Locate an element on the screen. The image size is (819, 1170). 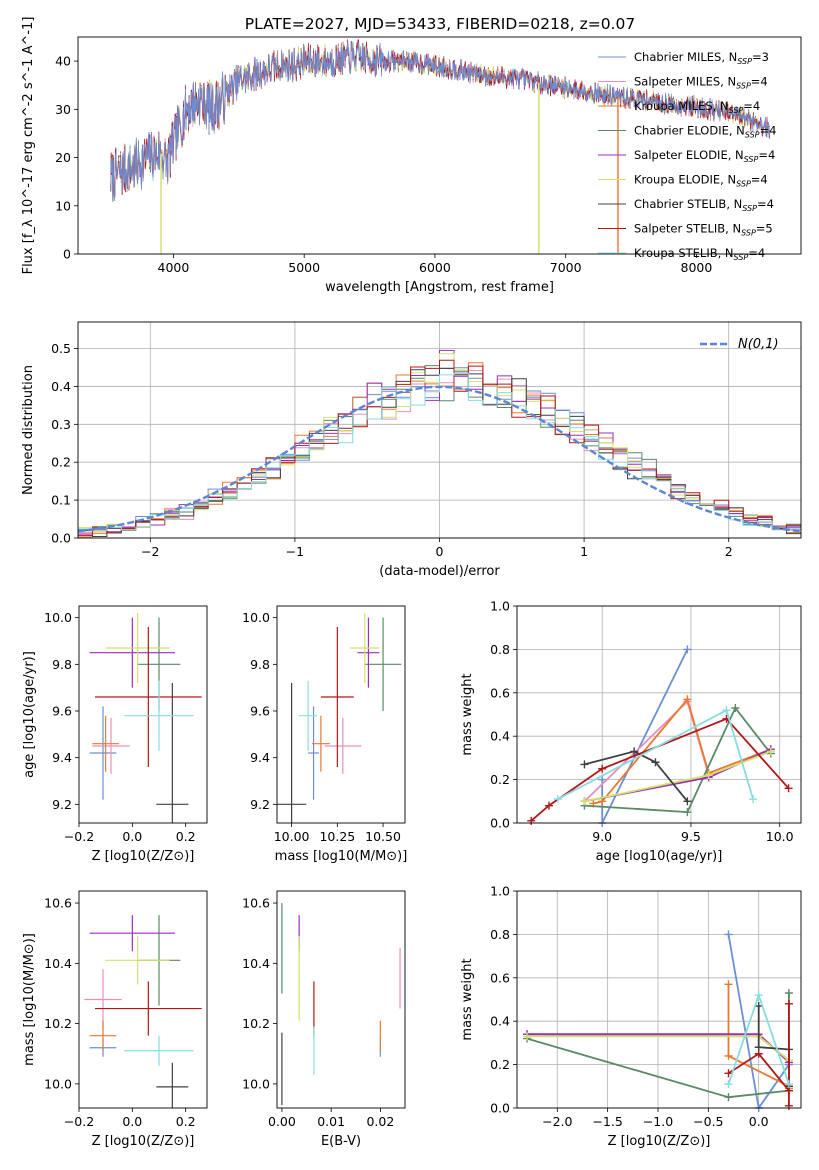
y-tick-label: 1.0 is located at coordinates (500, 606).